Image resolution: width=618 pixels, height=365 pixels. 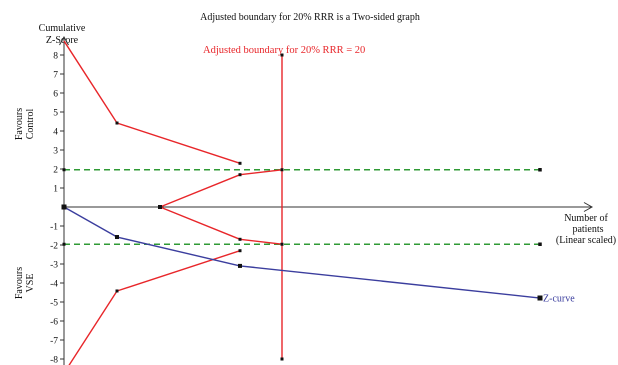 What do you see at coordinates (54, 285) in the screenshot?
I see `y-tick-label: -4` at bounding box center [54, 285].